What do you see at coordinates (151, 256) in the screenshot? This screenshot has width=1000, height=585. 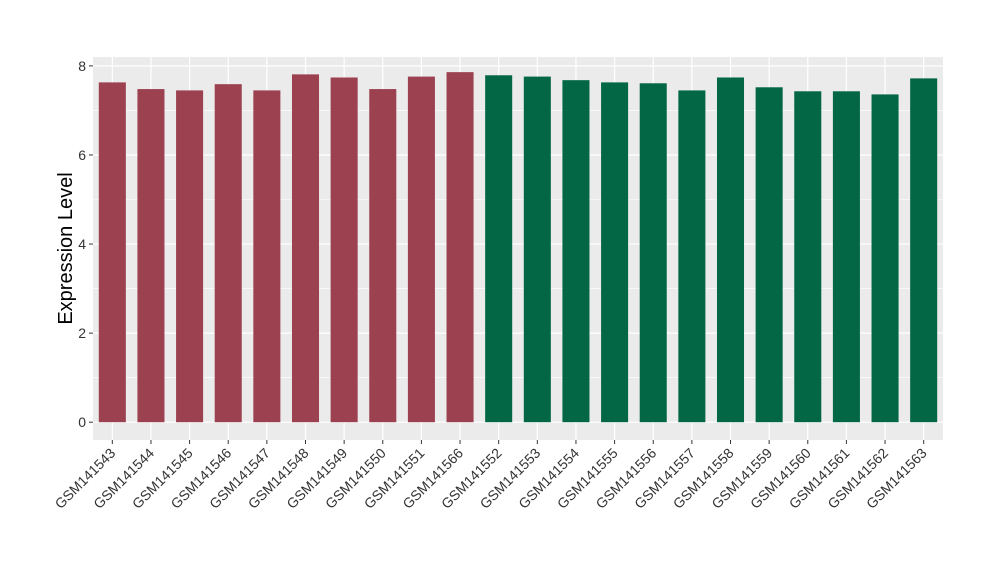 I see `bar-GSM141544` at bounding box center [151, 256].